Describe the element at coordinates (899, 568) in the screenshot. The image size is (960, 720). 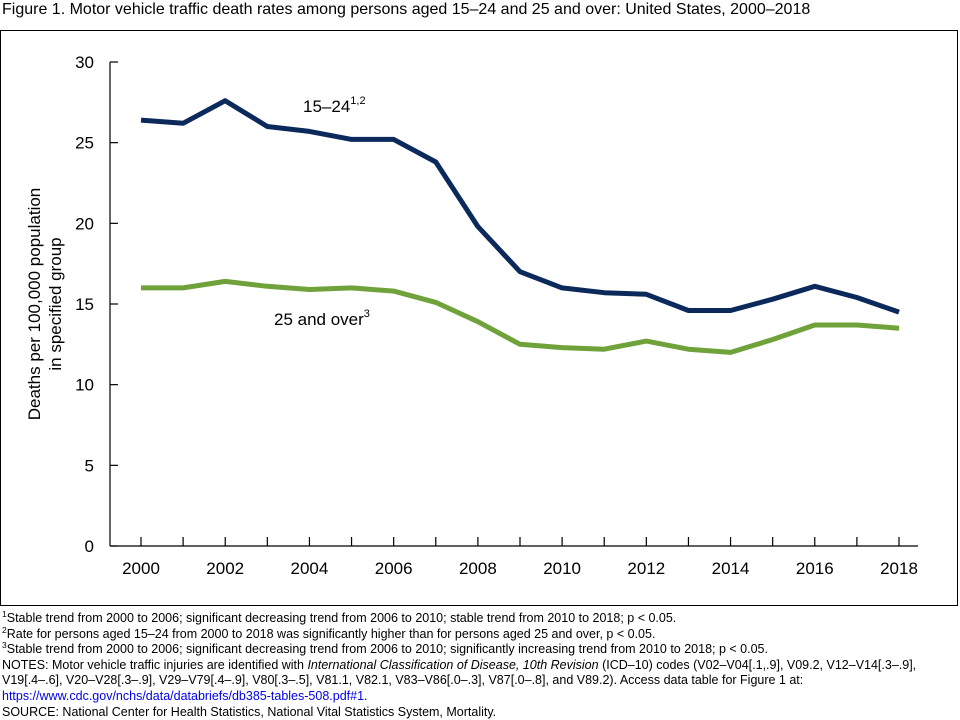
I see `x-tick-label-2018: 2018` at that location.